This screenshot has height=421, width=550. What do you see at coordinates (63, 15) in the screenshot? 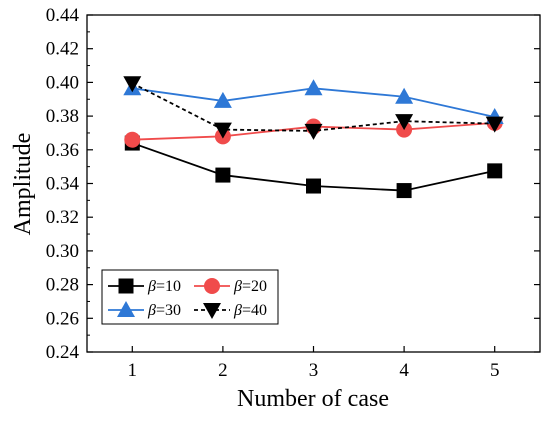
I see `y-tick-label: 0.44` at bounding box center [63, 15].